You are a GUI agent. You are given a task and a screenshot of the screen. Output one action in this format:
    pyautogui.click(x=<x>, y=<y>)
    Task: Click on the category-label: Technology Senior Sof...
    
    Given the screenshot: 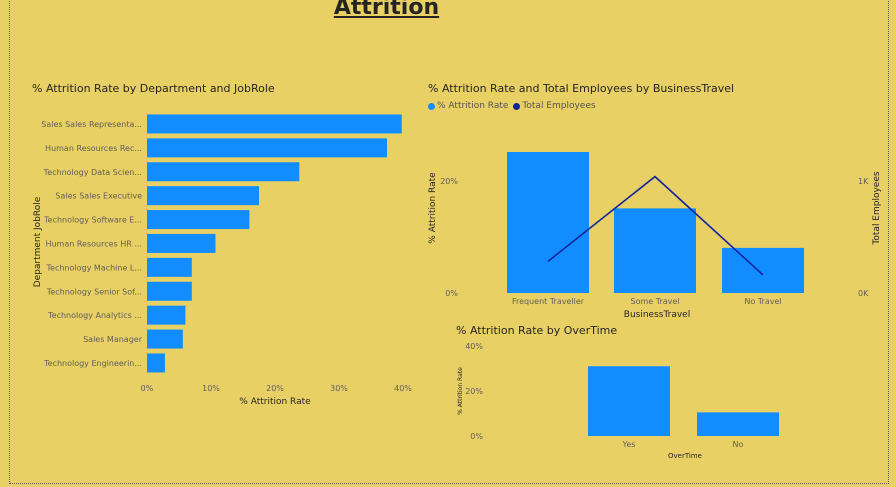 What is the action you would take?
    pyautogui.click(x=94, y=291)
    